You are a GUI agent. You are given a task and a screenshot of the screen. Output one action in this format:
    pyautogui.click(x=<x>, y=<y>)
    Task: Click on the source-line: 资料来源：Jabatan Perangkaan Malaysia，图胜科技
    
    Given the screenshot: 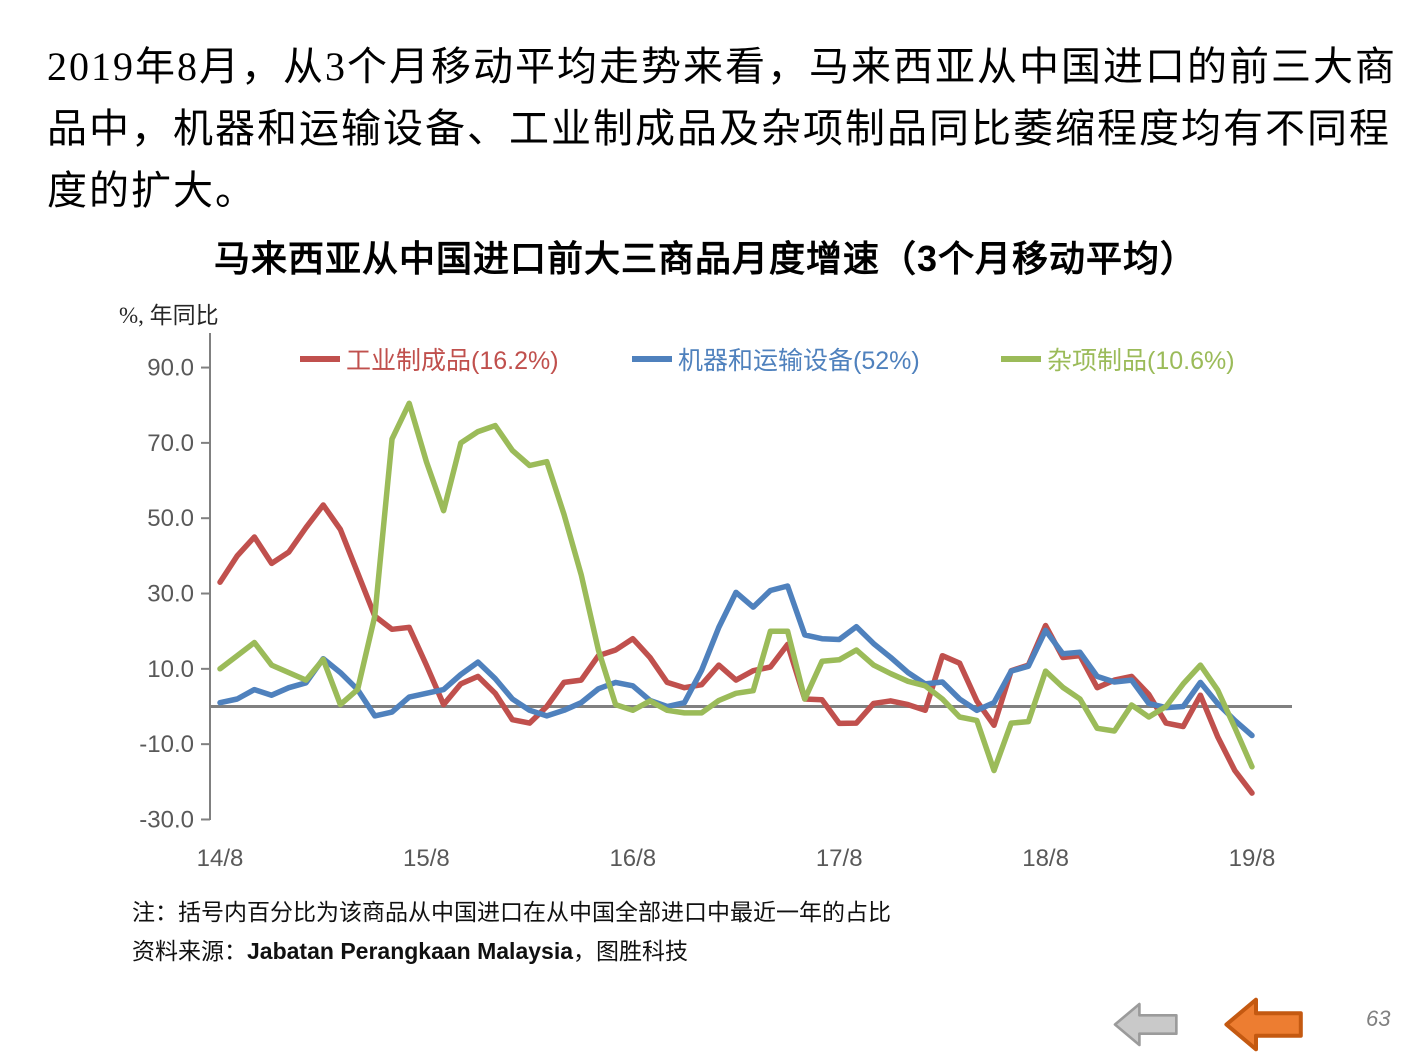 What is the action you would take?
    pyautogui.click(x=511, y=951)
    